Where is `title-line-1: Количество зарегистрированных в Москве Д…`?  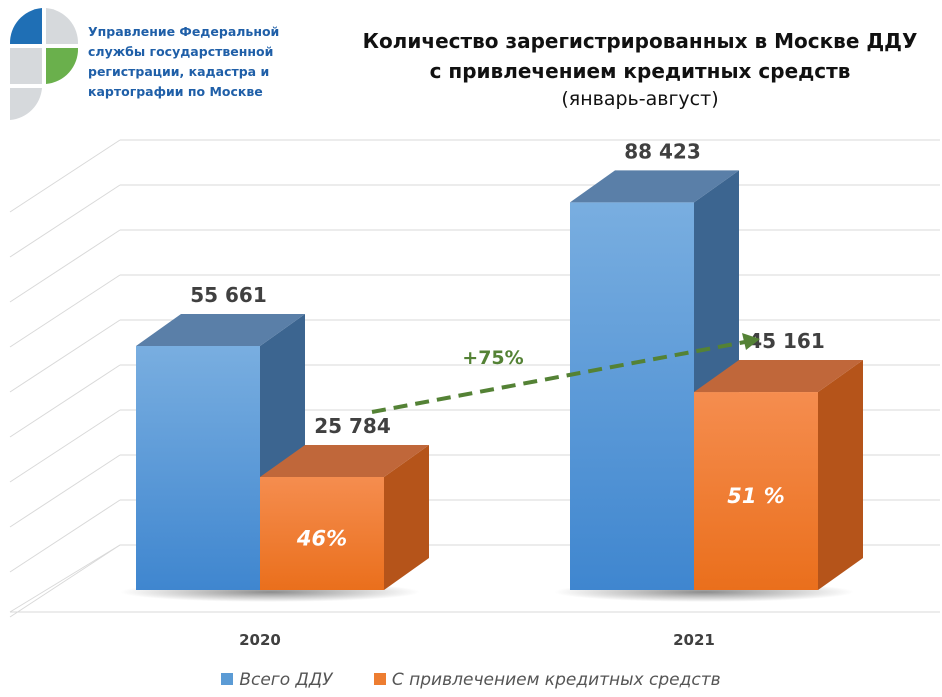 title-line-1: Количество зарегистрированных в Москве Д… is located at coordinates (640, 41).